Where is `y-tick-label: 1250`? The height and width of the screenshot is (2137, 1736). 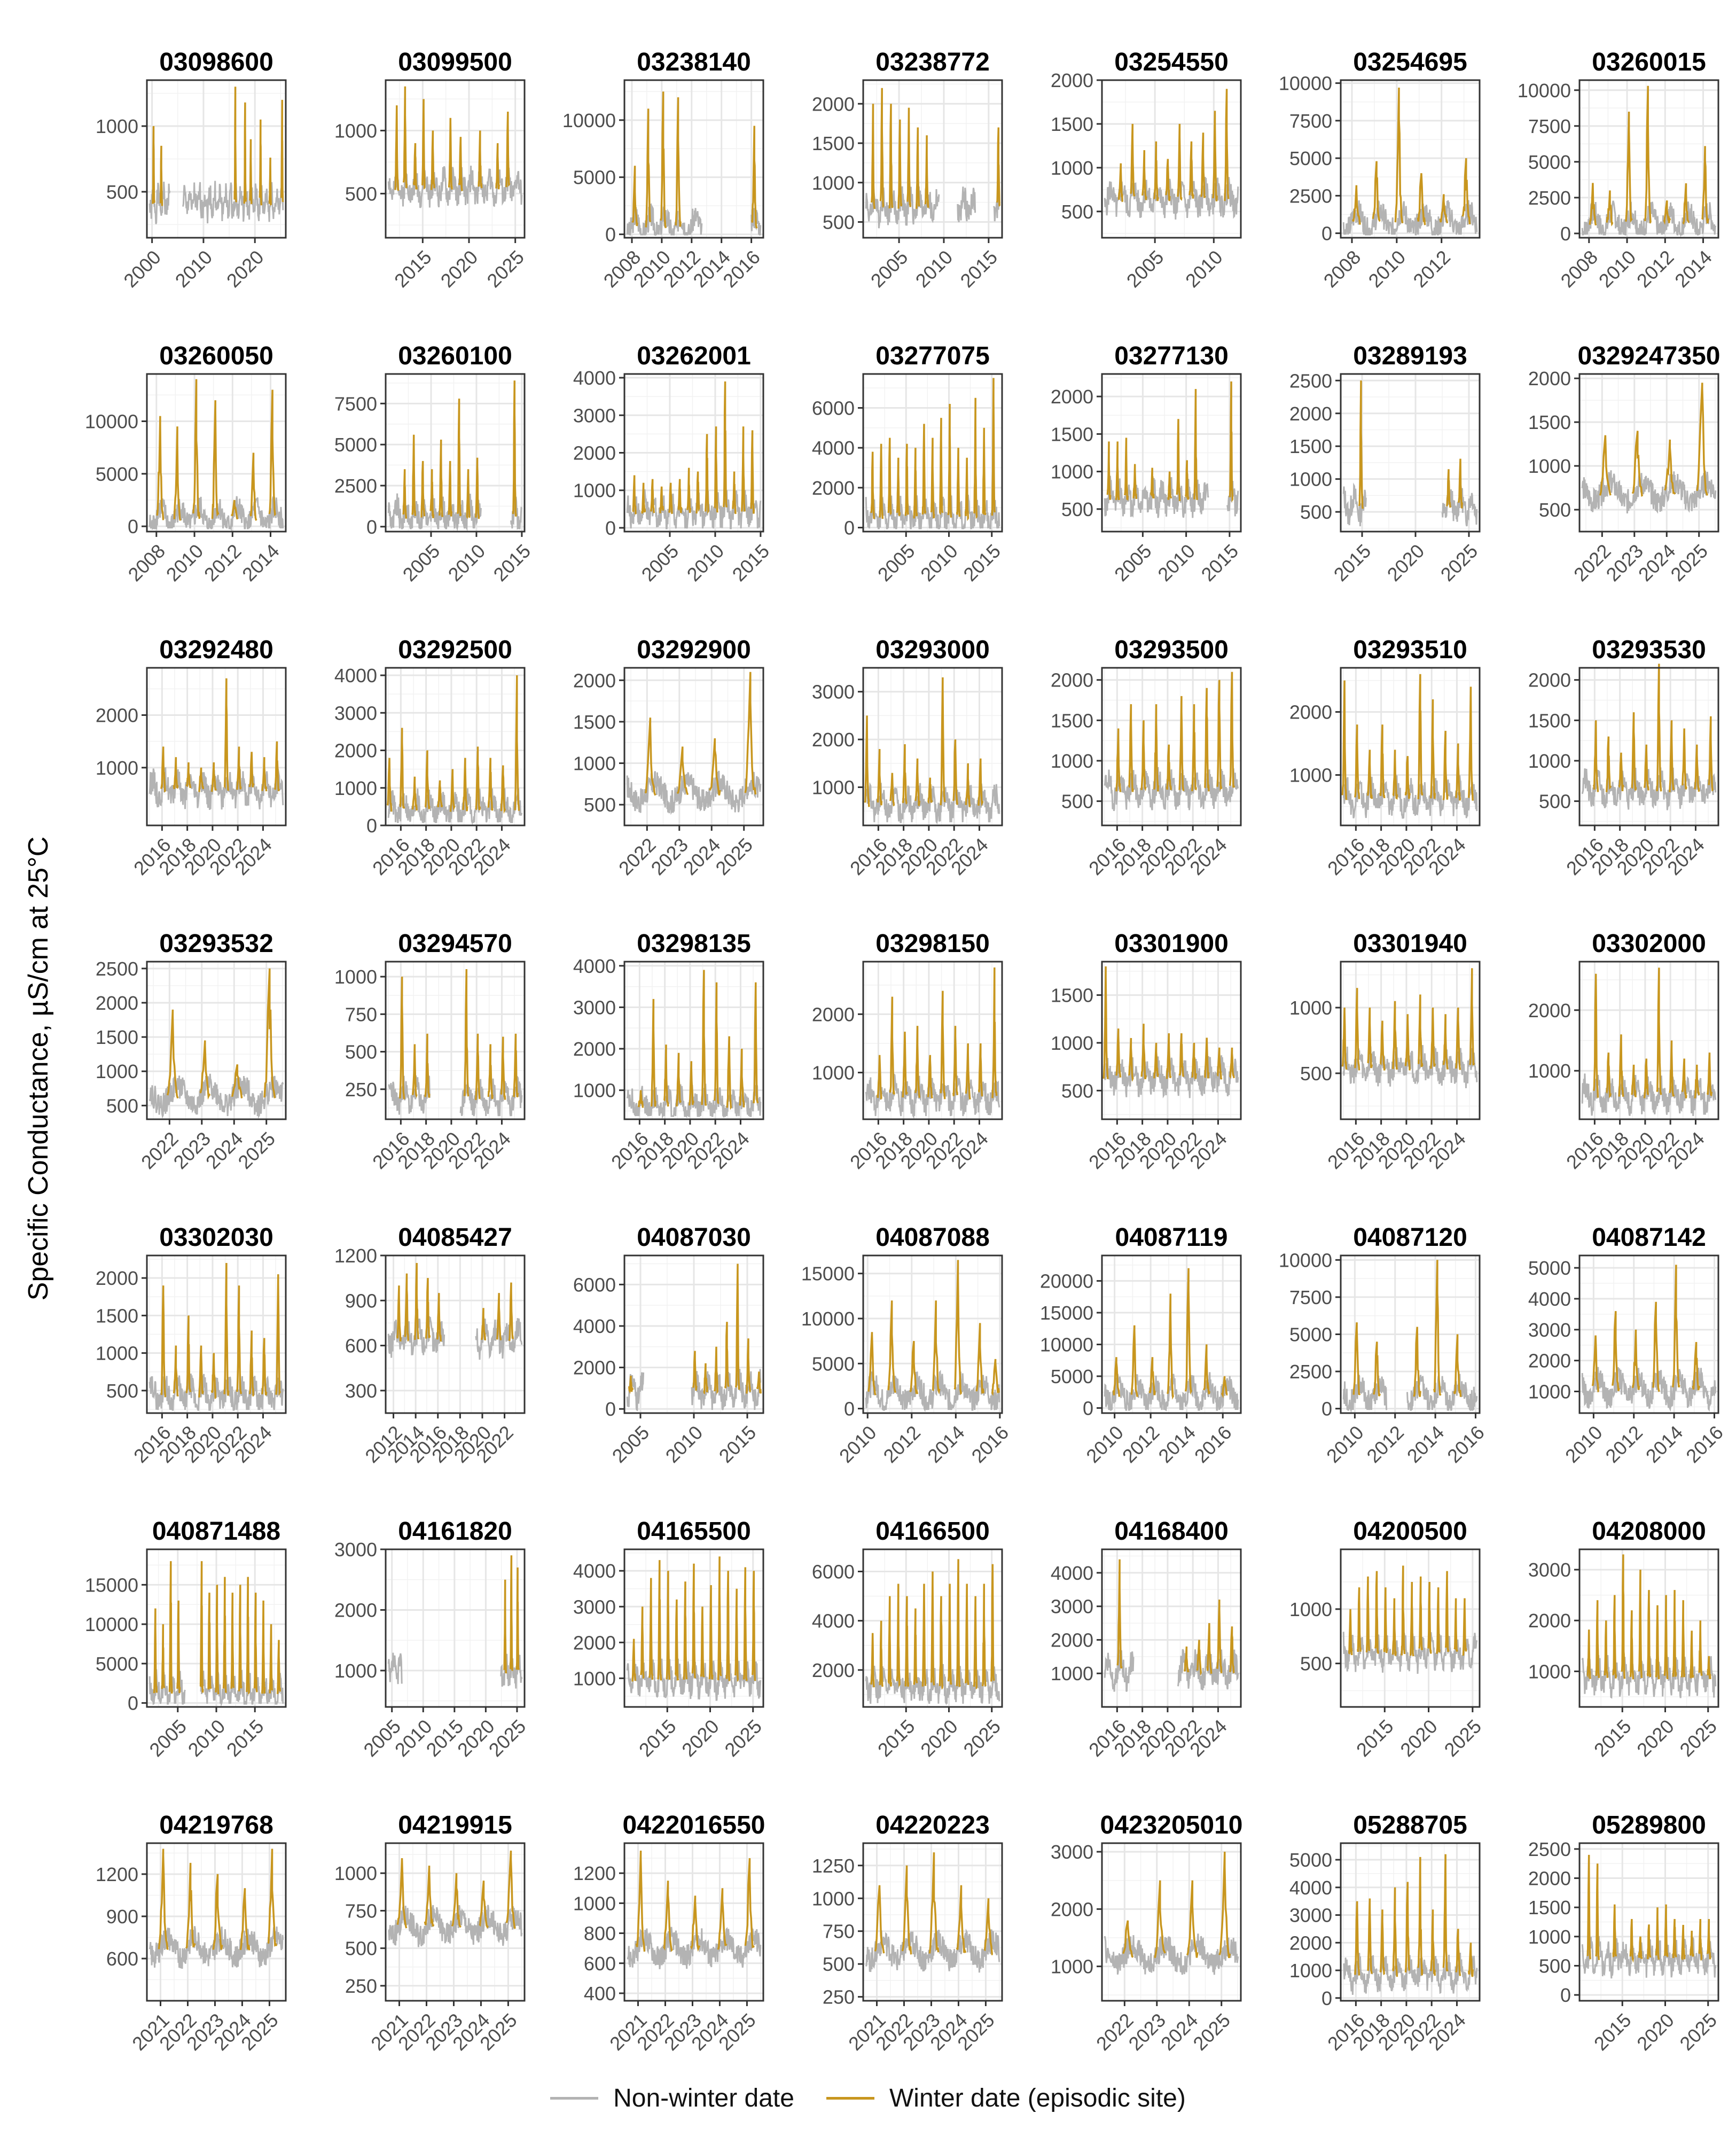
y-tick-label: 1250 is located at coordinates (834, 1866).